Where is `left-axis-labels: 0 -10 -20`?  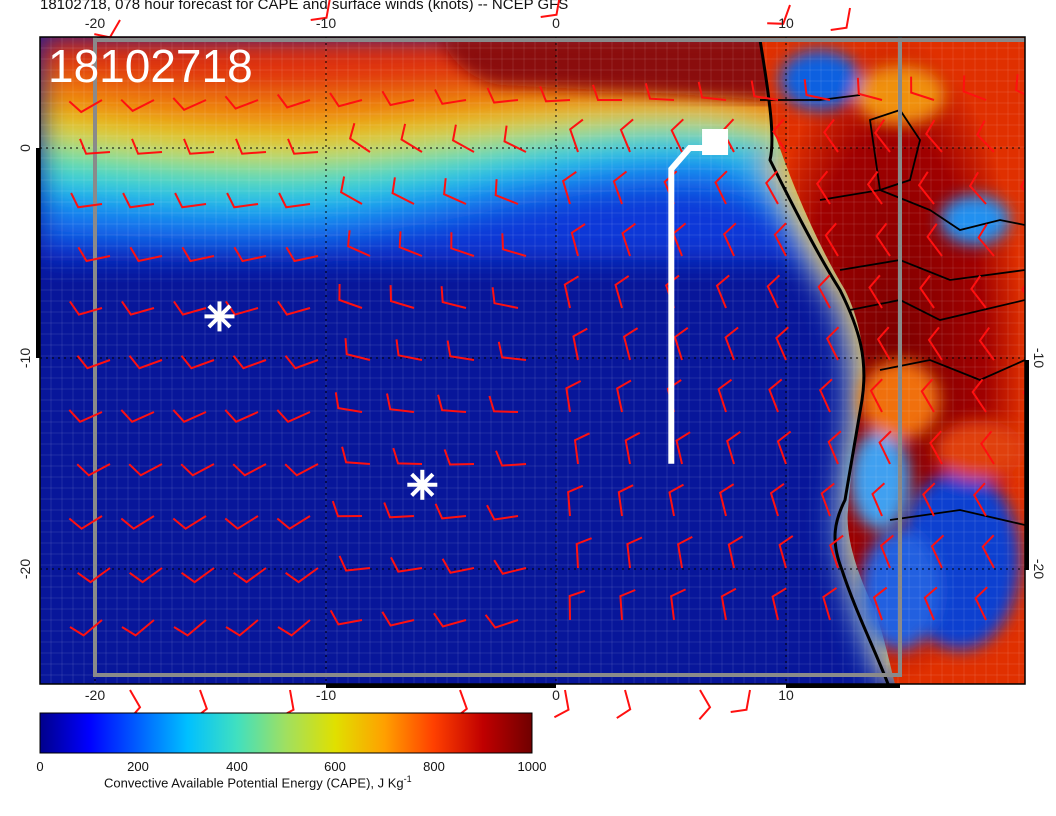
left-axis-labels: 0 -10 -20 is located at coordinates (25, 361).